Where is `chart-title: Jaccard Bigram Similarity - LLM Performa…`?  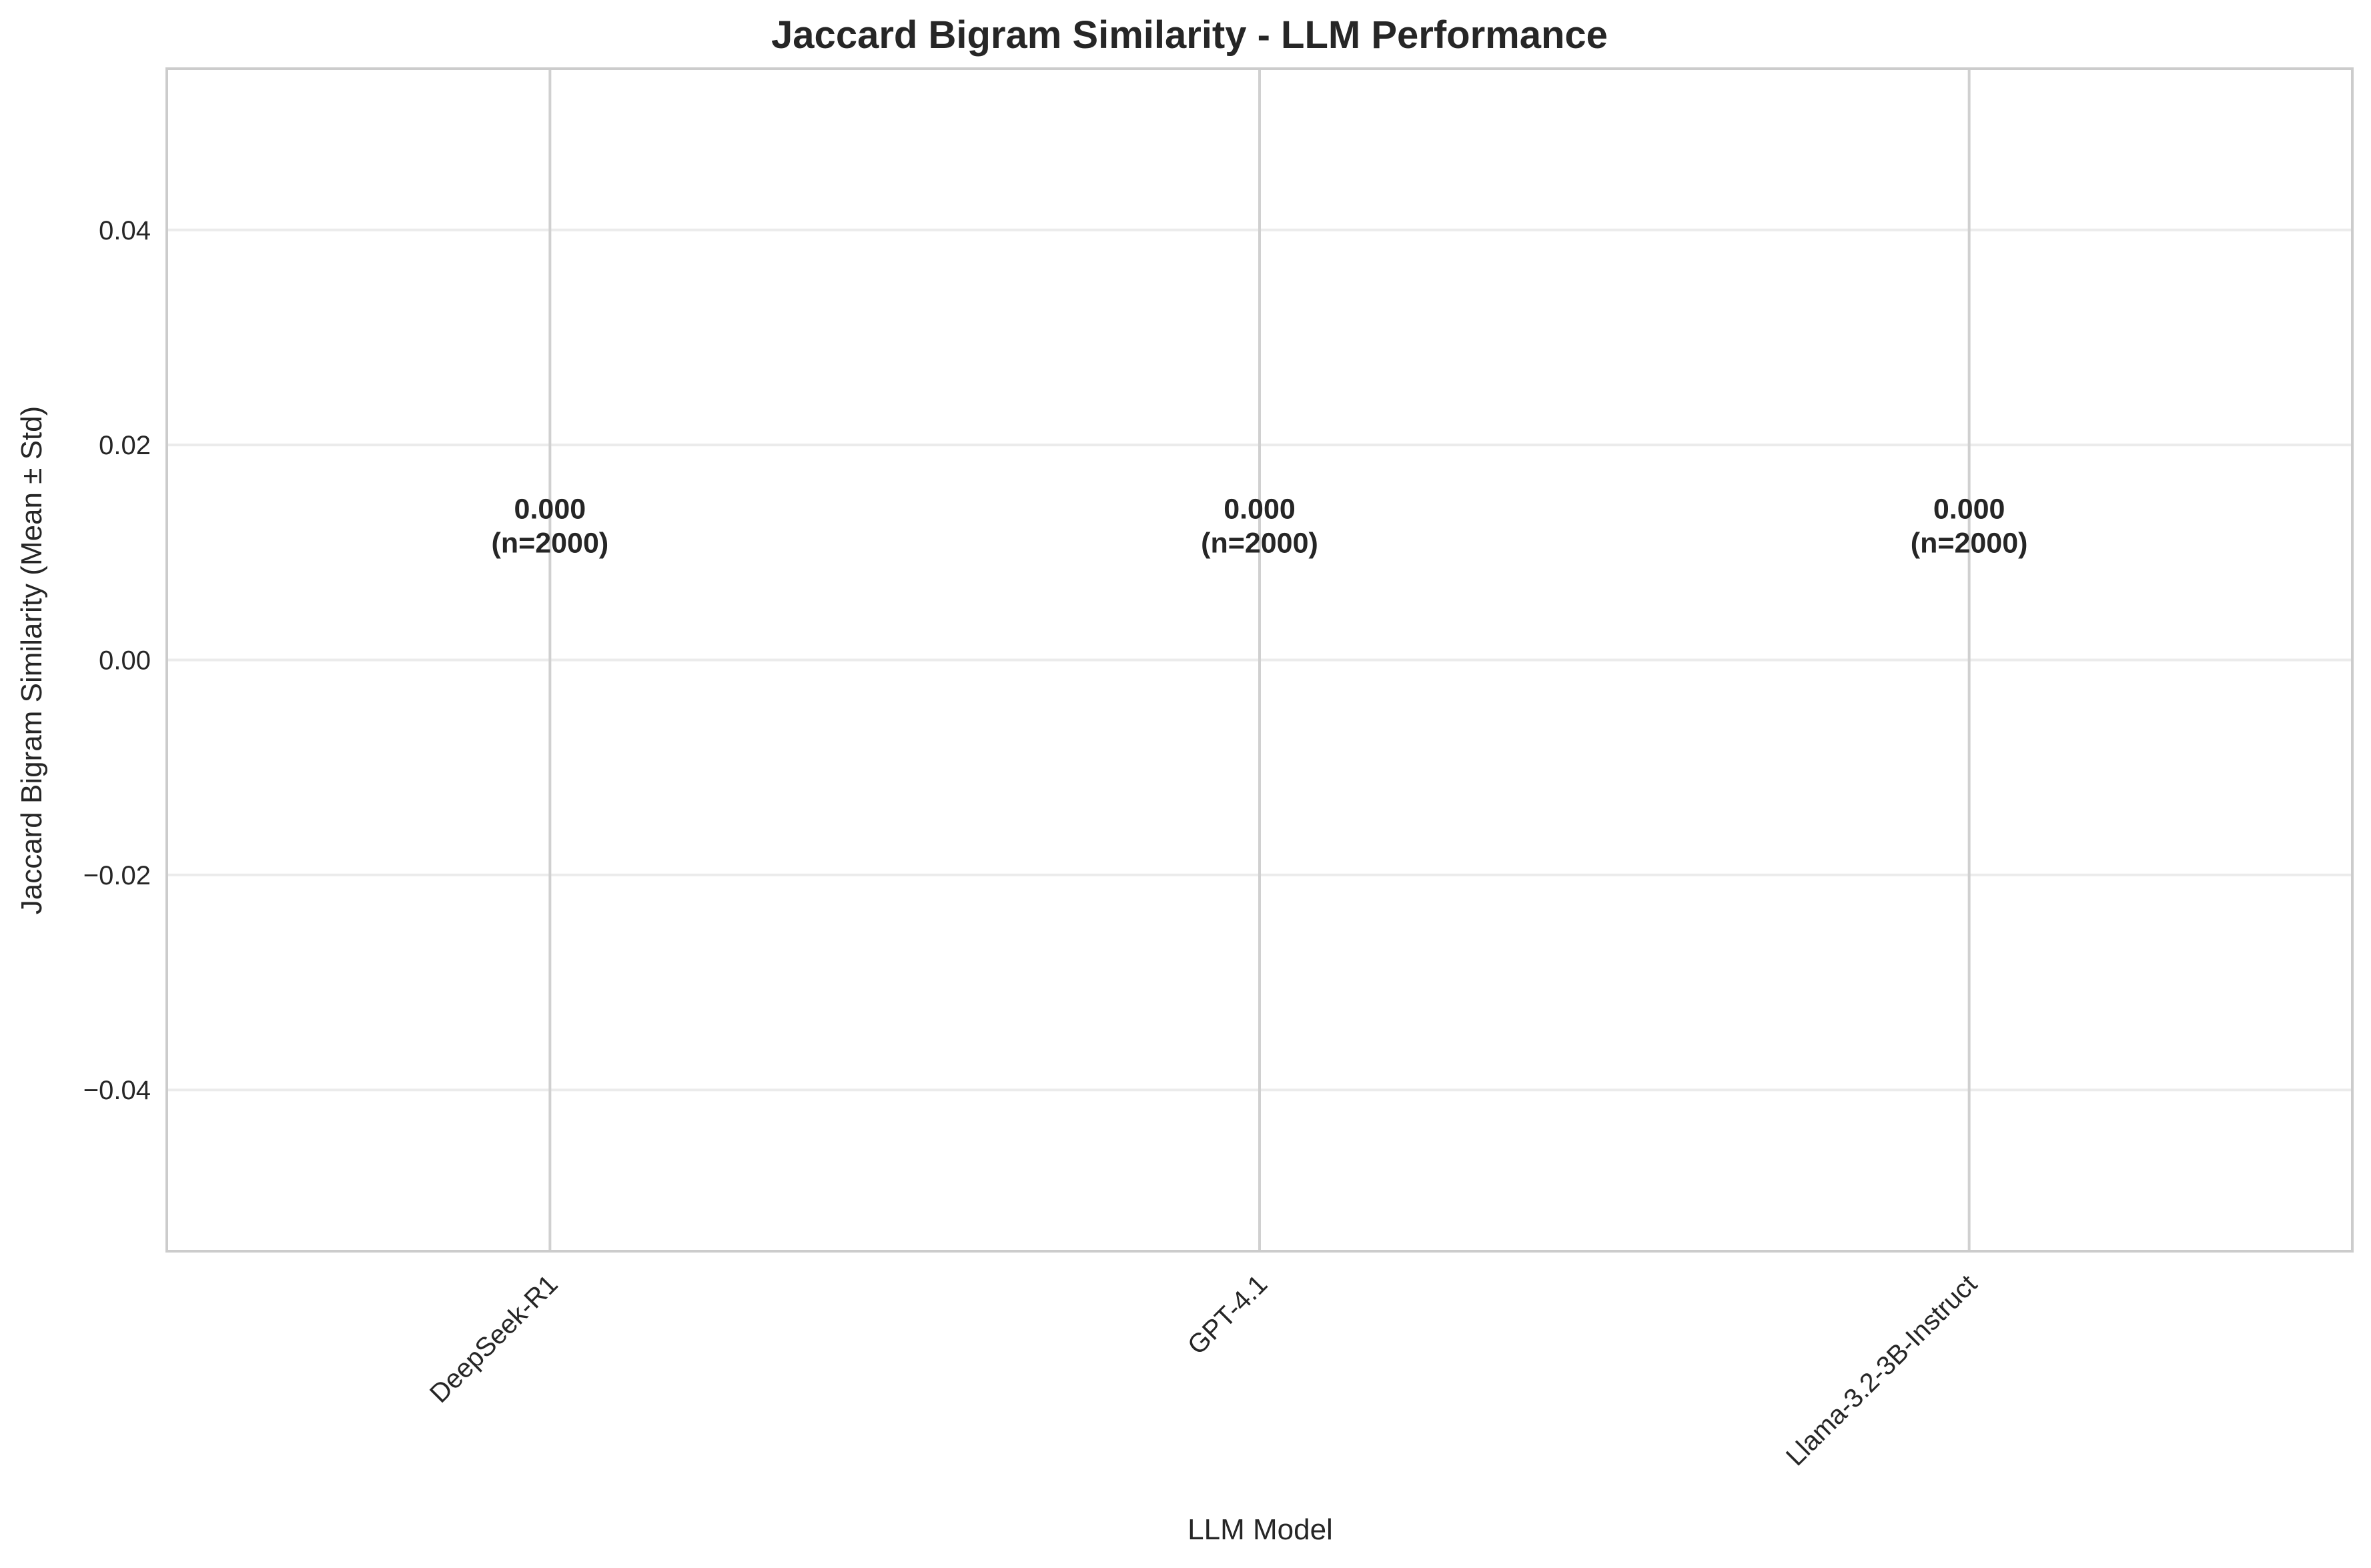 chart-title: Jaccard Bigram Similarity - LLM Performa… is located at coordinates (1189, 35).